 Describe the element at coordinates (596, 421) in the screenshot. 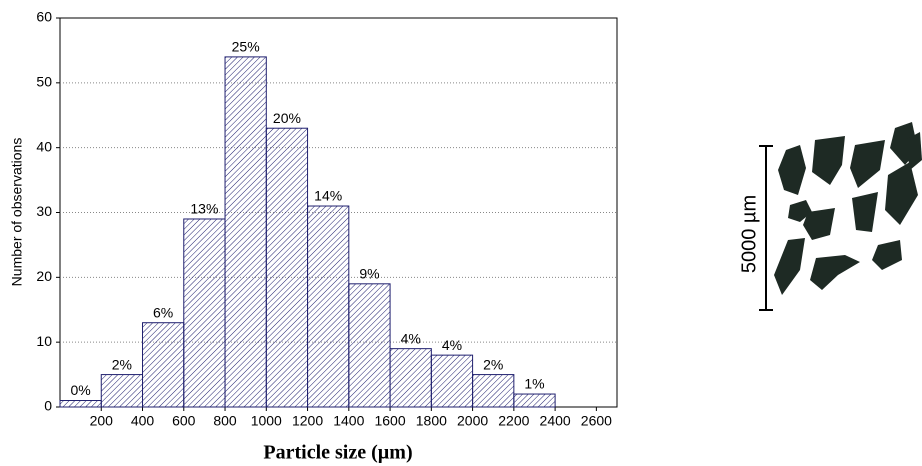

I see `x-tick-label: 2600` at that location.